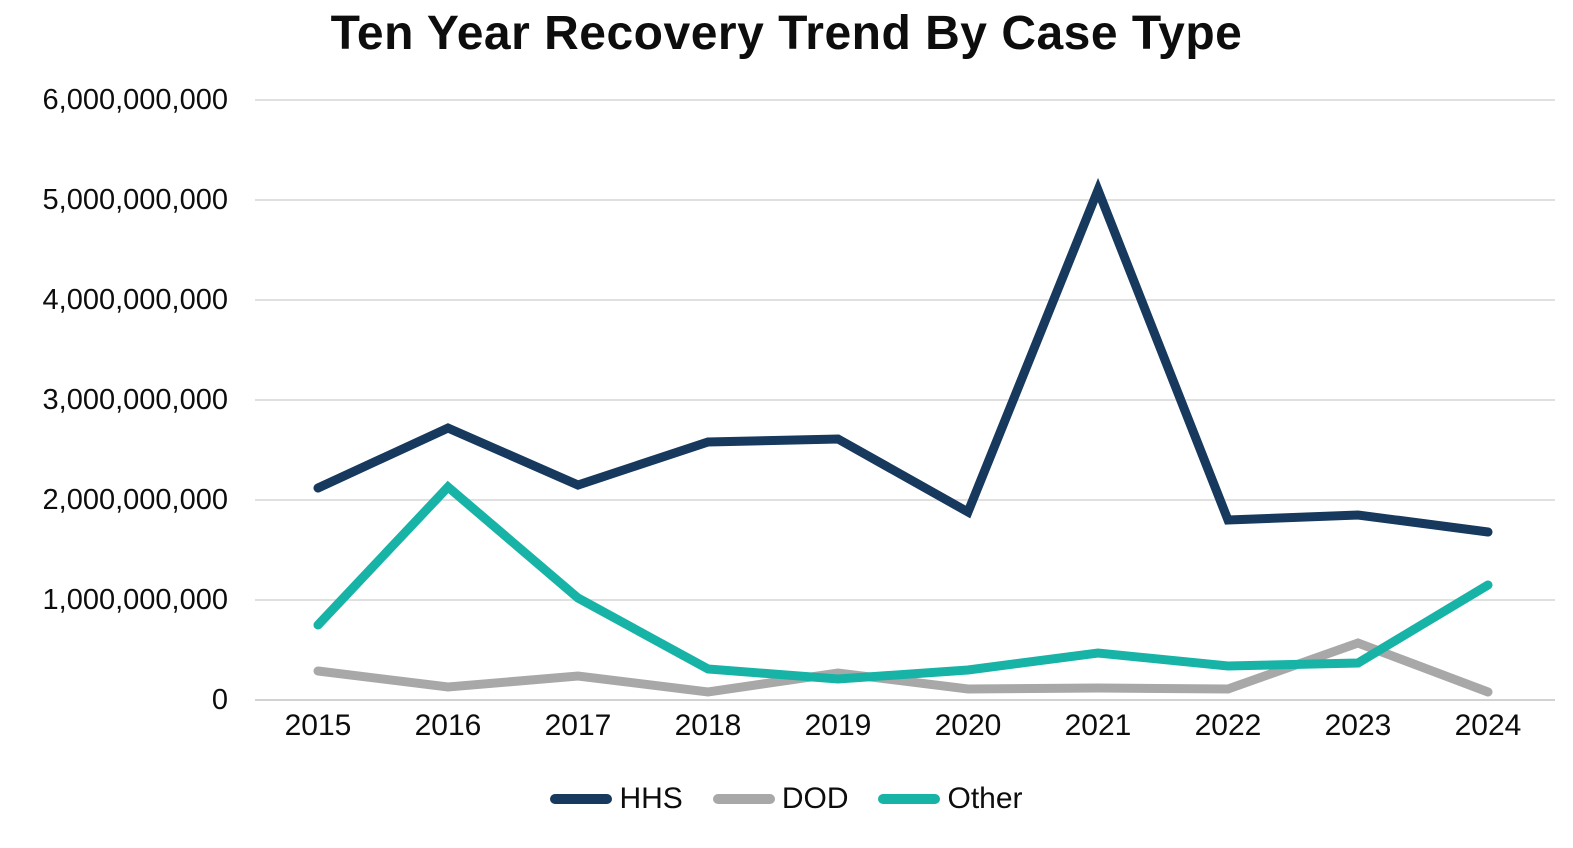 Image resolution: width=1573 pixels, height=848 pixels. Describe the element at coordinates (815, 798) in the screenshot. I see `legend-label: DOD` at that location.